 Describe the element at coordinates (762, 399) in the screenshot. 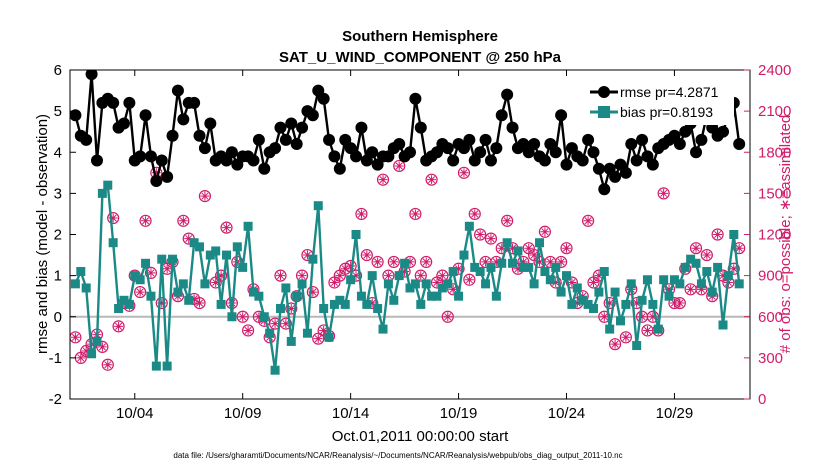

I see `y2-tick-label-0: 0` at that location.